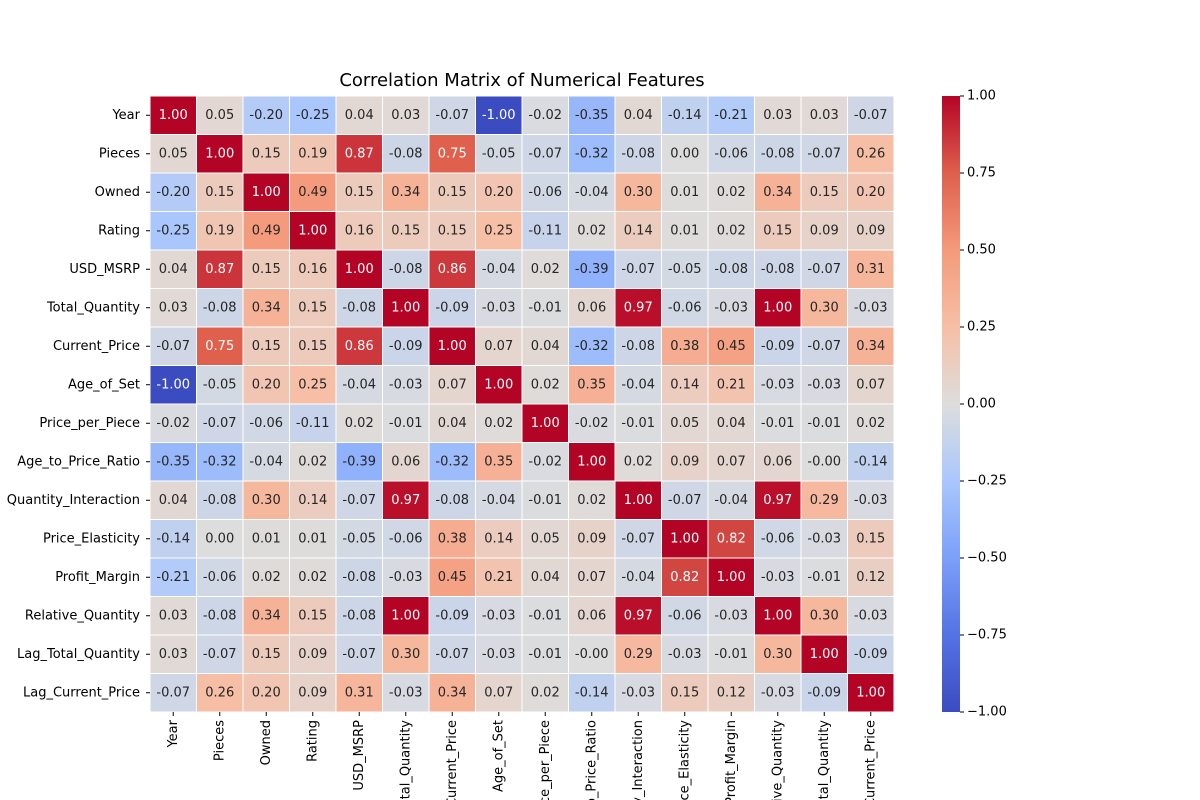  I want to click on x-tick-label: Pieces, so click(219, 740).